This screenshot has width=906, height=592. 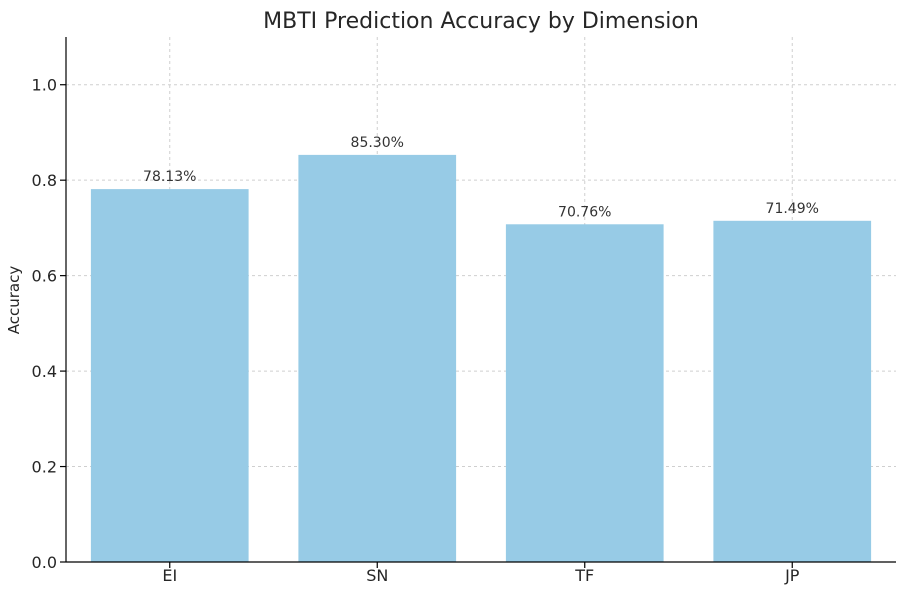 What do you see at coordinates (44, 467) in the screenshot?
I see `y-tick-label: 0.2` at bounding box center [44, 467].